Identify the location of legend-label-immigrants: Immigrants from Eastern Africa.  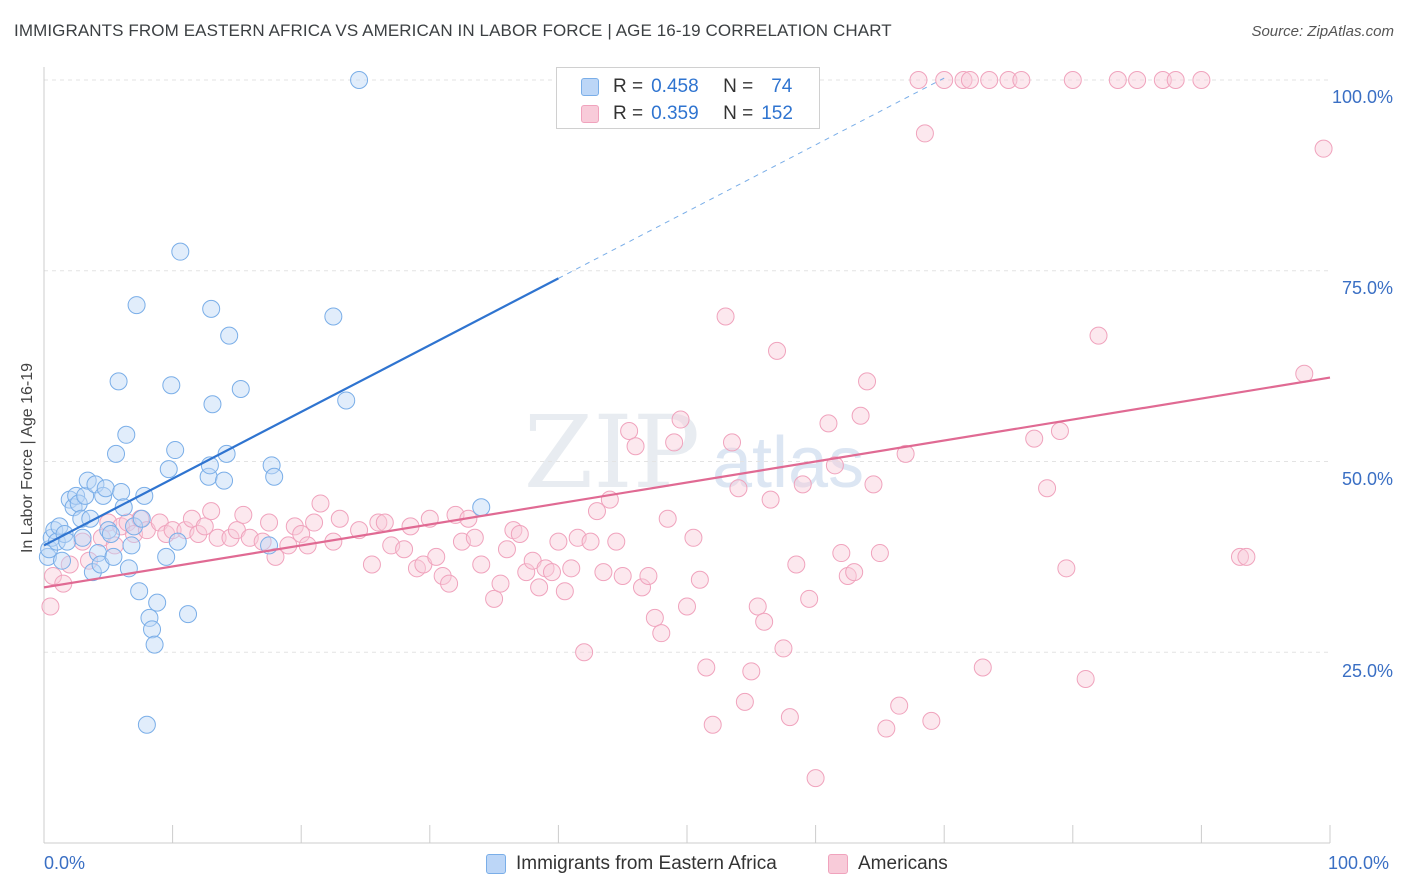
(646, 863).